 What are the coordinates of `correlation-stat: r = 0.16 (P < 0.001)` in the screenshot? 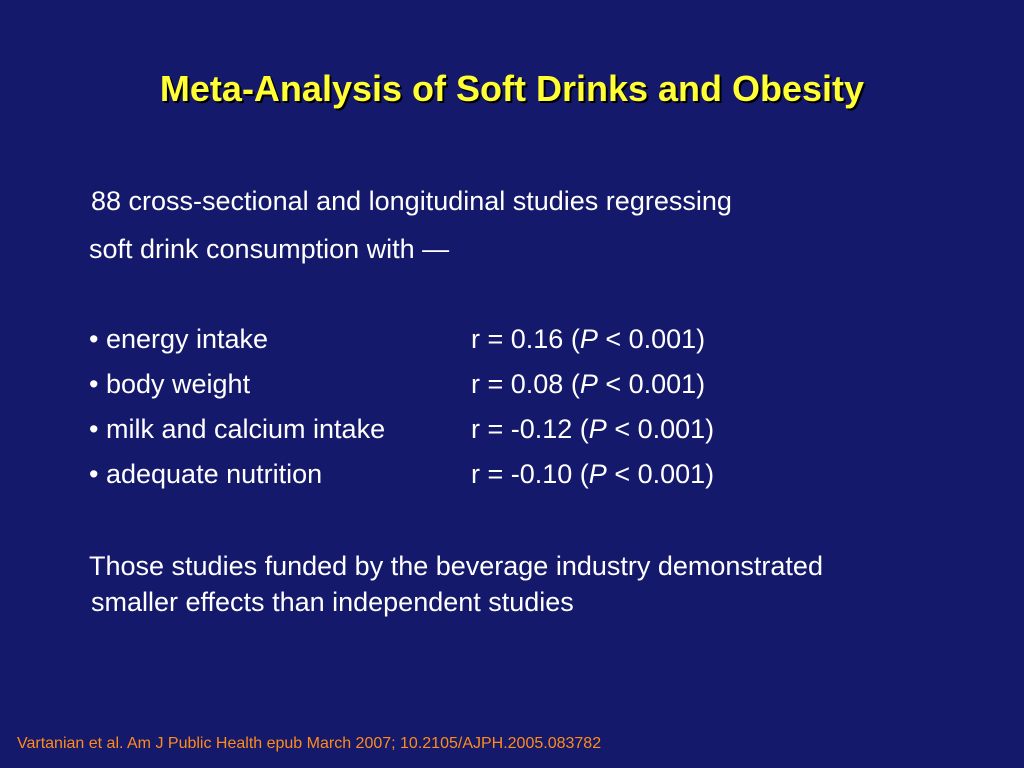 It's located at (588, 339).